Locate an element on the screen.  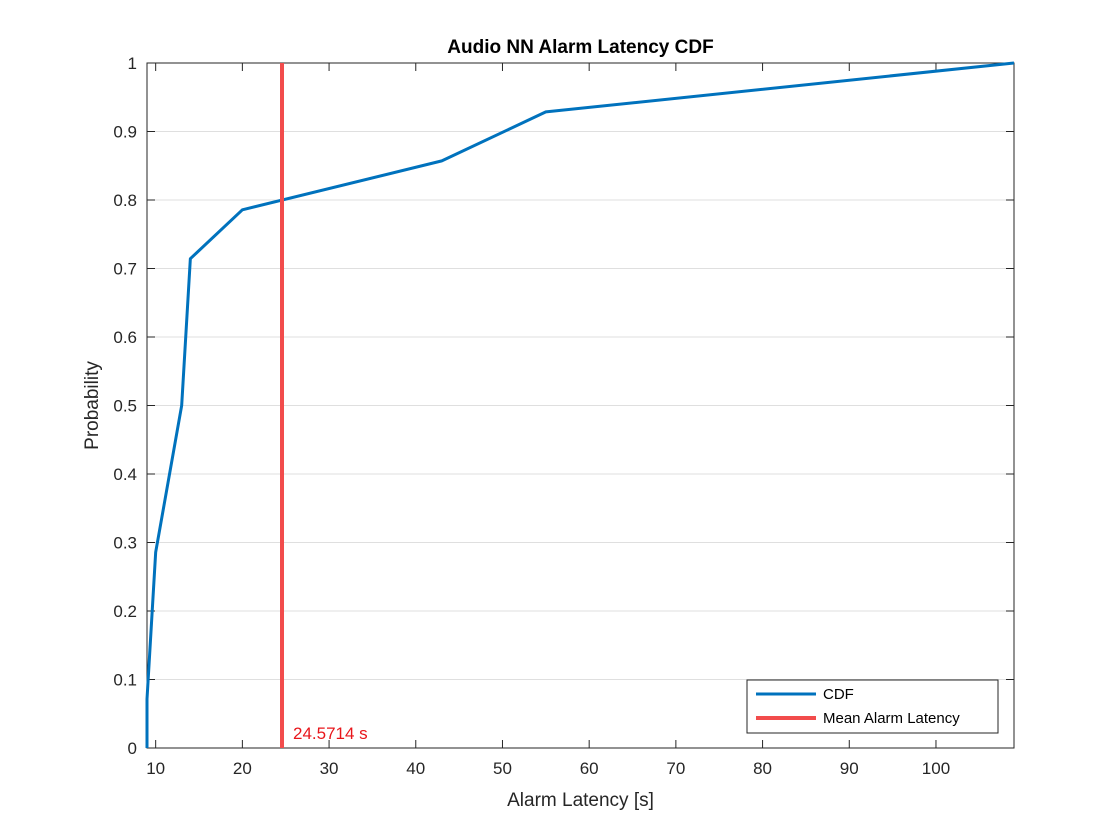
y-tick-label: 0.2 is located at coordinates (125, 611).